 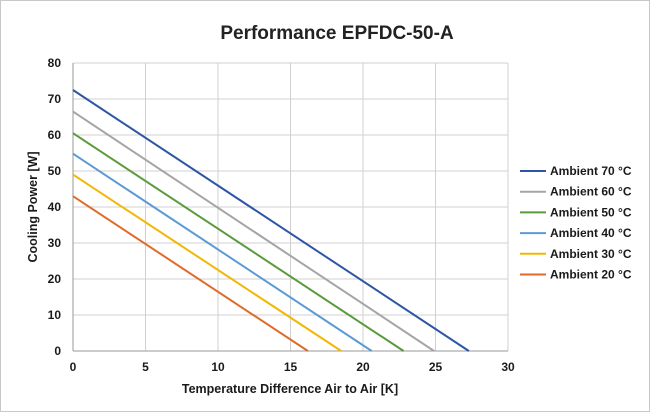 I want to click on legend-label: Ambient 20 °C, so click(x=591, y=275).